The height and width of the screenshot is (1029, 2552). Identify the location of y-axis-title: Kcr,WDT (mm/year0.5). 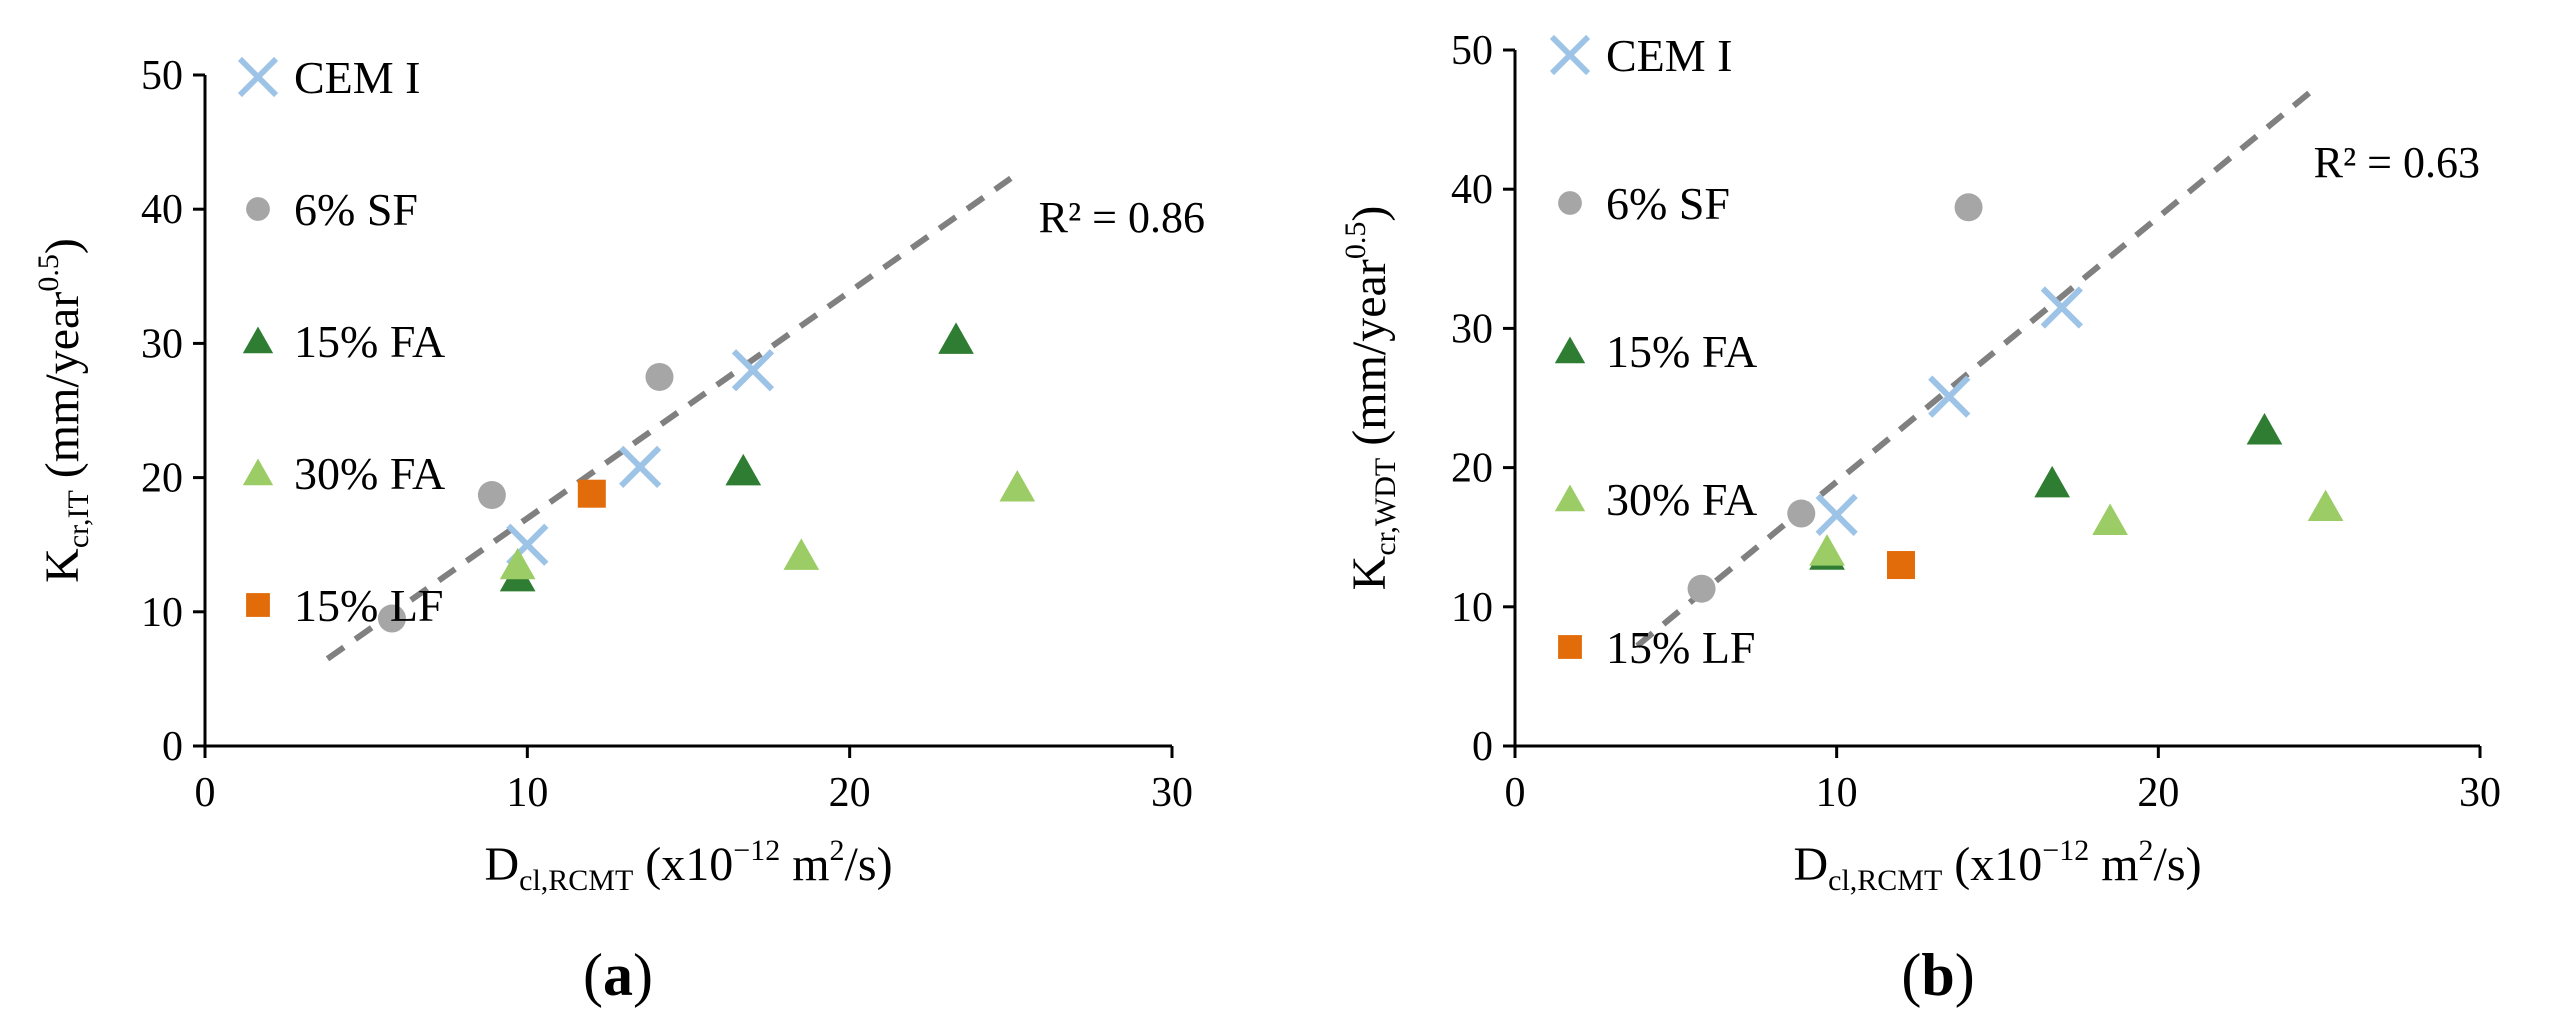
(1370, 398).